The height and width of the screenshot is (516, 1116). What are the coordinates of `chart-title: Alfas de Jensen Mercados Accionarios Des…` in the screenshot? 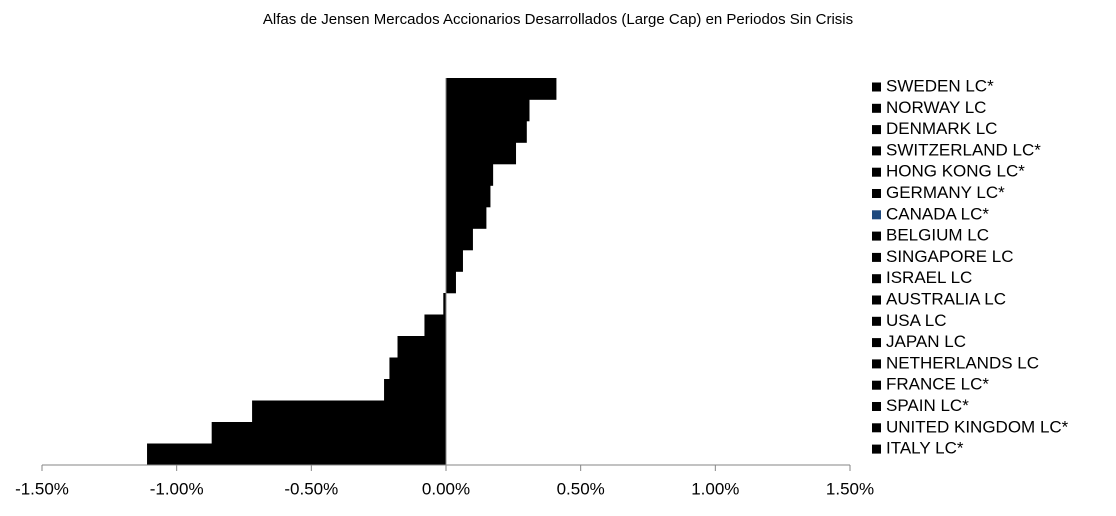 It's located at (558, 19).